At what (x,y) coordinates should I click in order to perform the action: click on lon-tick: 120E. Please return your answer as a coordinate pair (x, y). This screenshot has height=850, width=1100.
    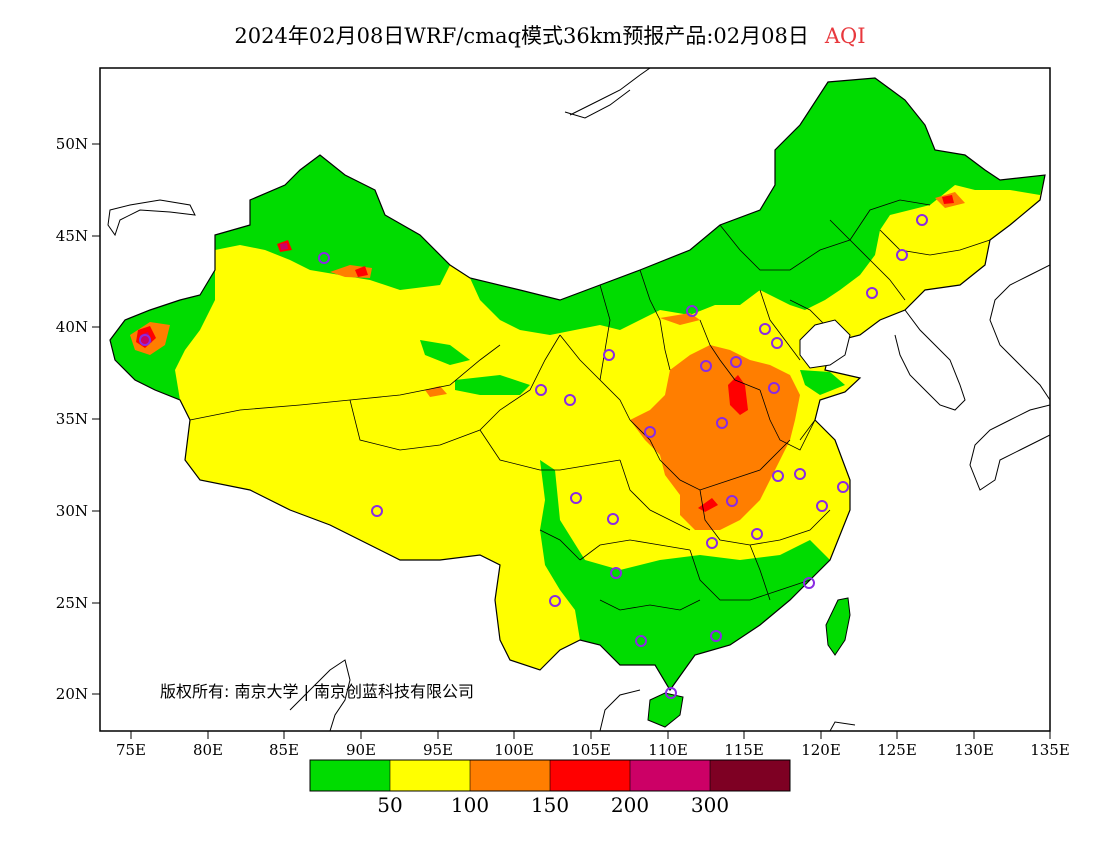
    Looking at the image, I should click on (821, 745).